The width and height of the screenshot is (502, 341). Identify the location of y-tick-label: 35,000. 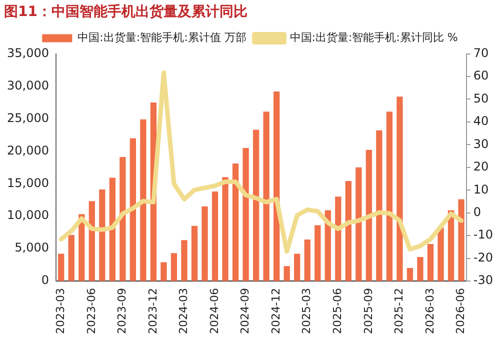
(27, 53).